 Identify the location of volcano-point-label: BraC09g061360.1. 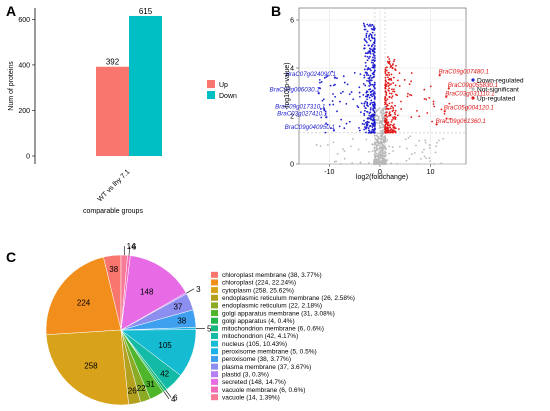
(461, 121).